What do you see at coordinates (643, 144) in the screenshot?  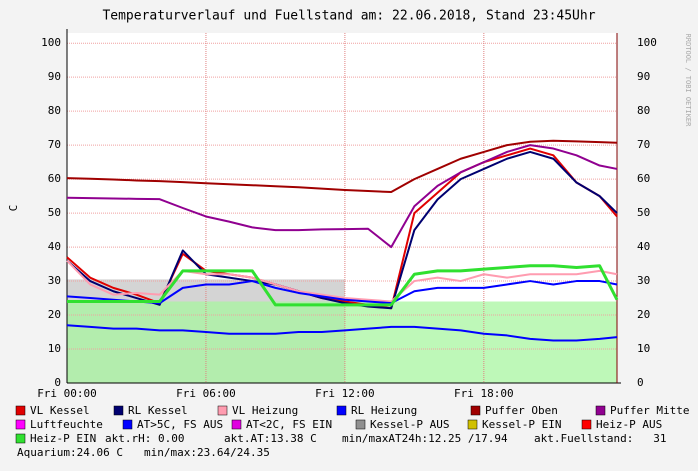 I see `y2-tick-label: 70` at bounding box center [643, 144].